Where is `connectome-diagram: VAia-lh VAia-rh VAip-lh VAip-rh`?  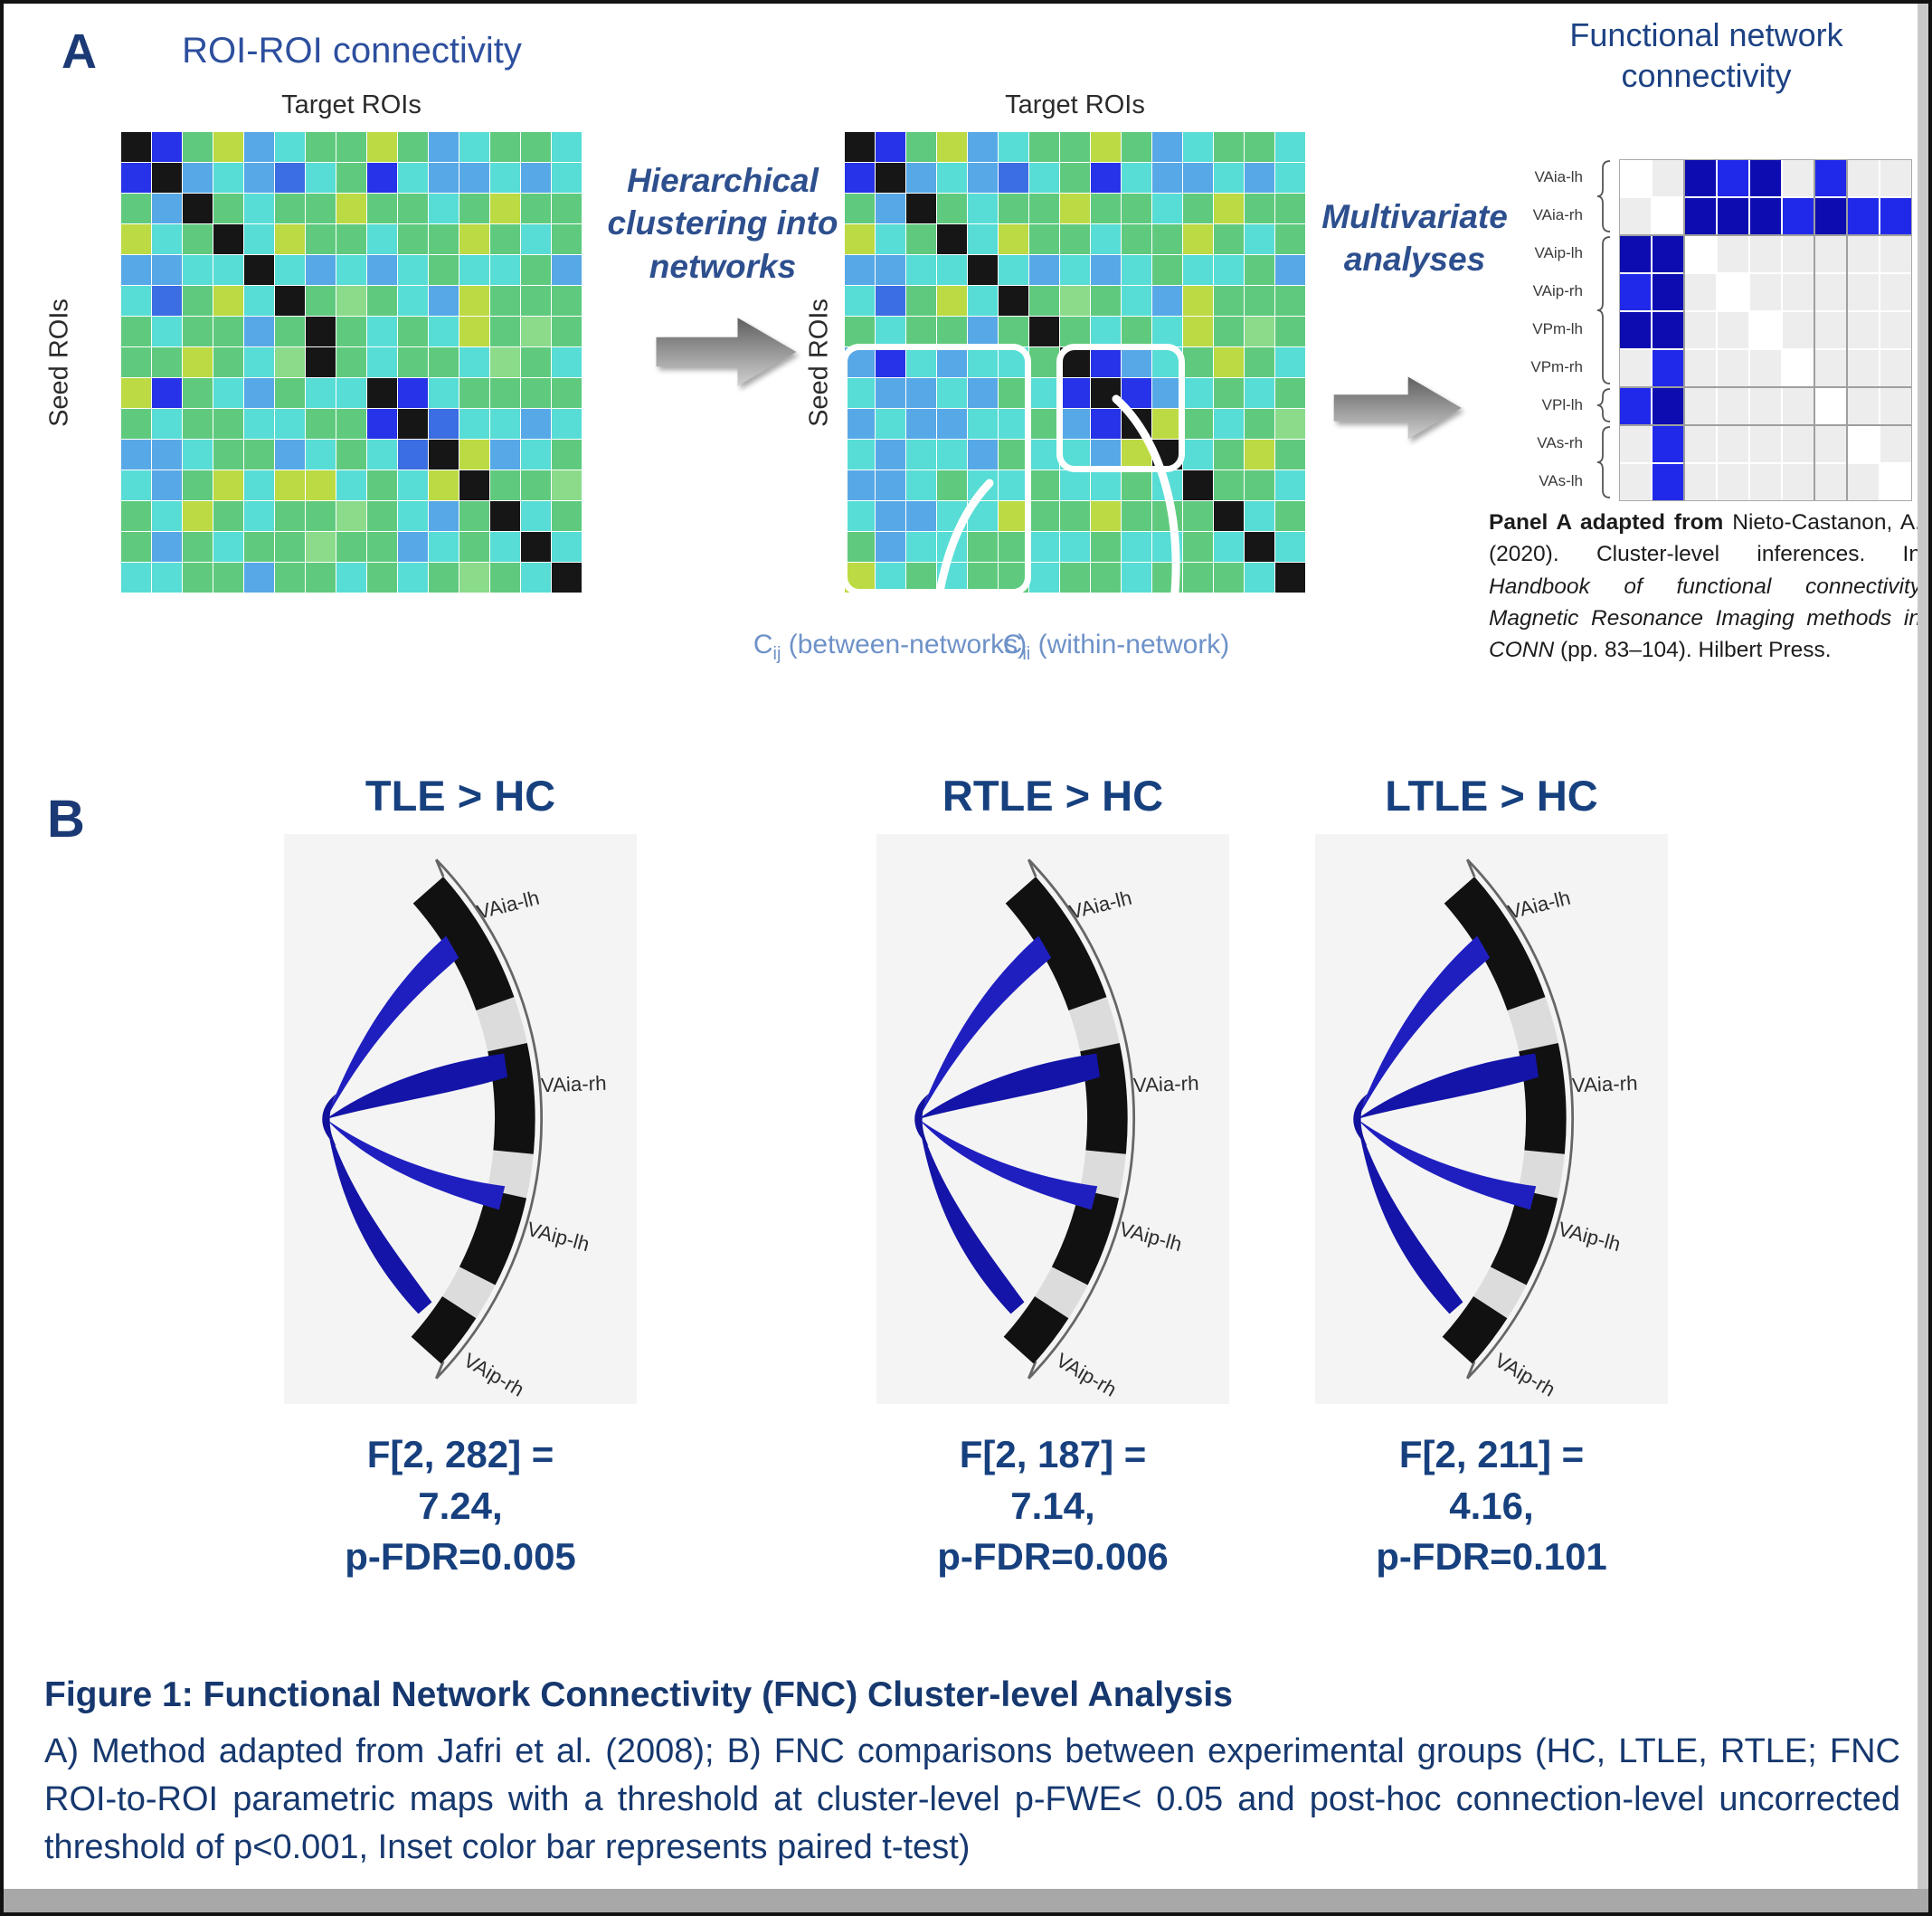 connectome-diagram: VAia-lh VAia-rh VAip-lh VAip-rh is located at coordinates (1491, 1119).